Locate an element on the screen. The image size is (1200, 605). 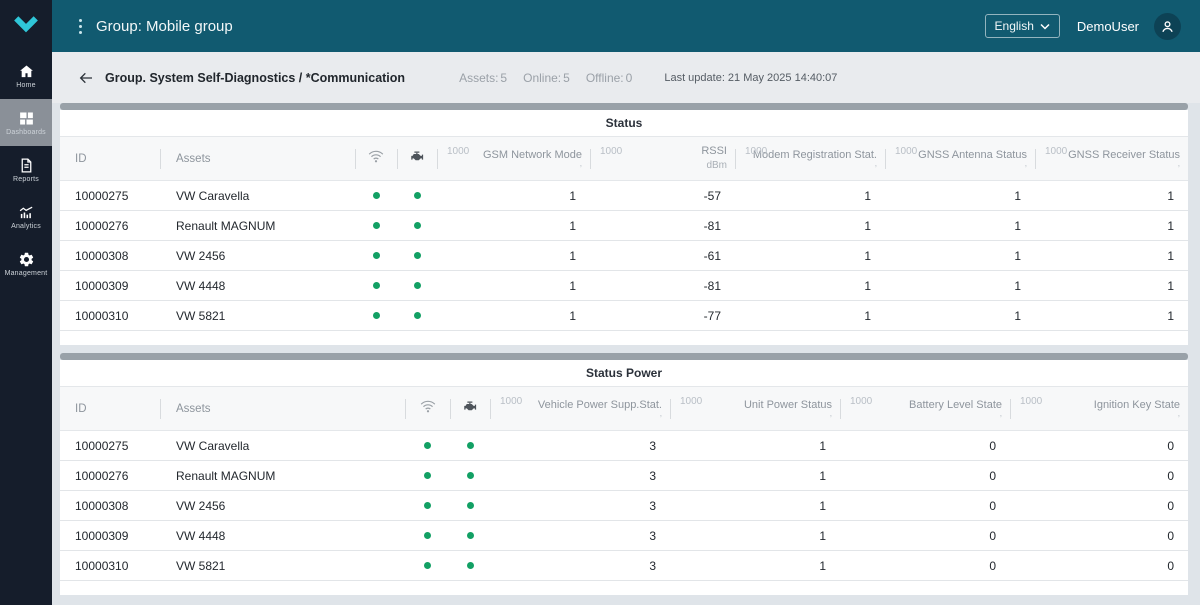
table-title: Status is located at coordinates (624, 123).